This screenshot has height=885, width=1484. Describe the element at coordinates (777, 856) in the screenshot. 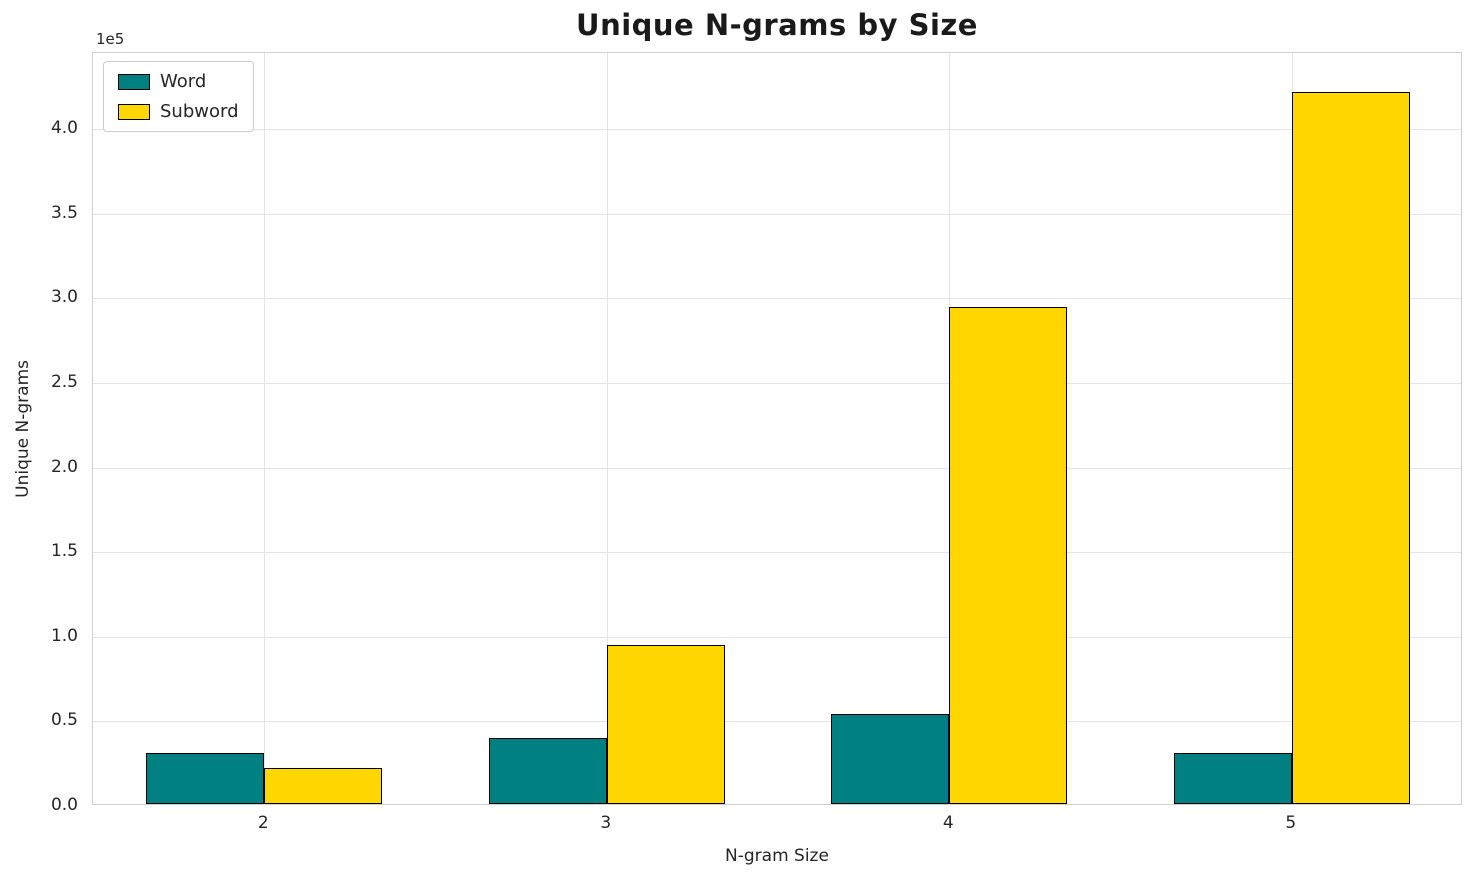

I see `x-axis-label: N-gram Size` at that location.